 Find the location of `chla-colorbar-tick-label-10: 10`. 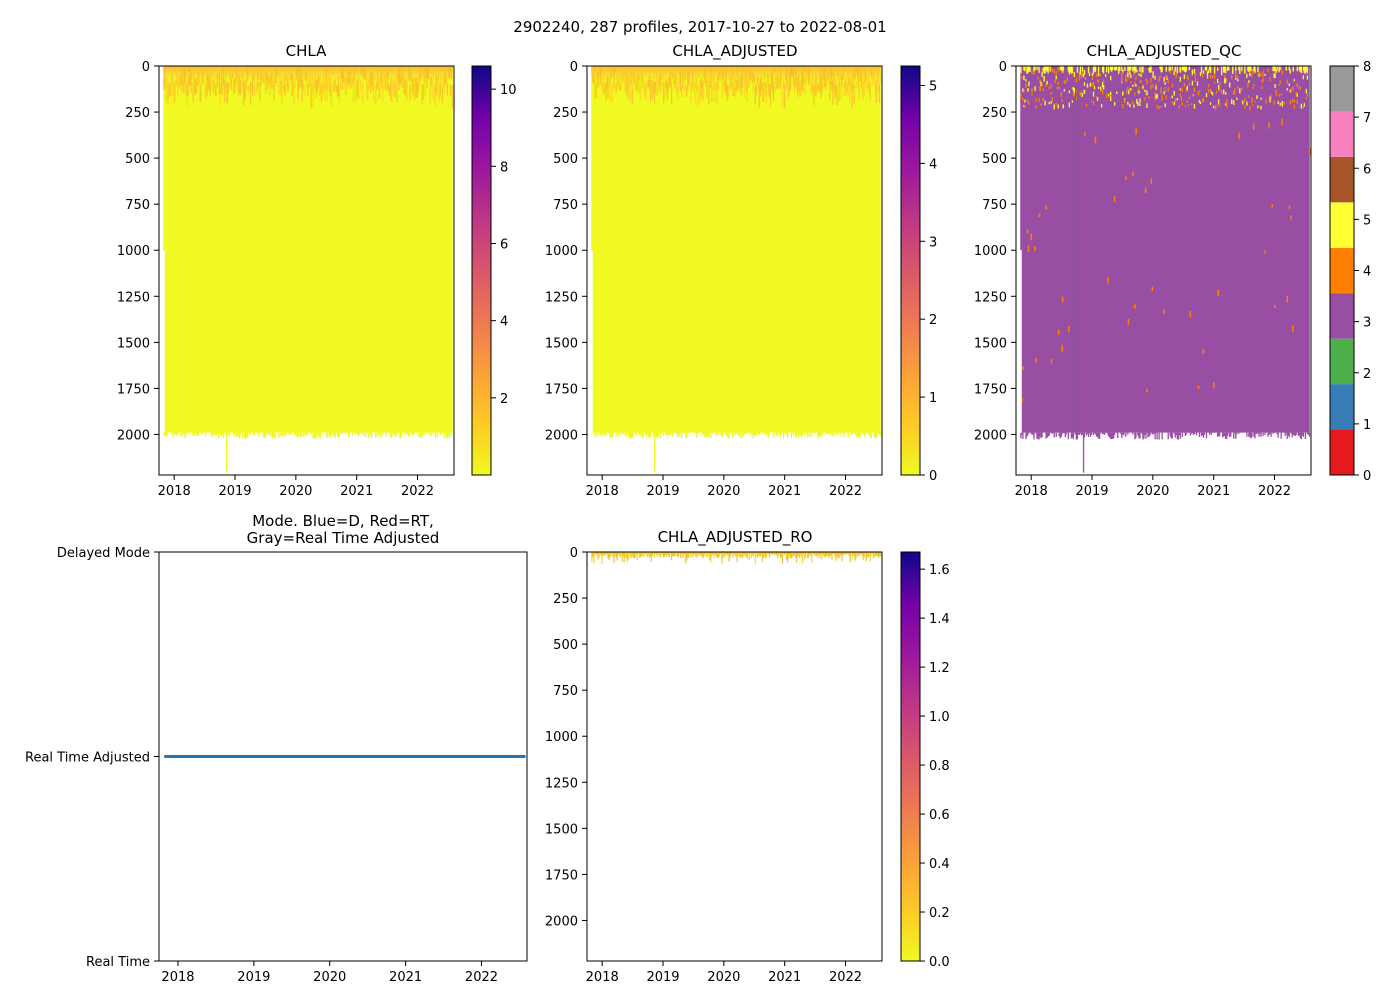

chla-colorbar-tick-label-10: 10 is located at coordinates (508, 90).